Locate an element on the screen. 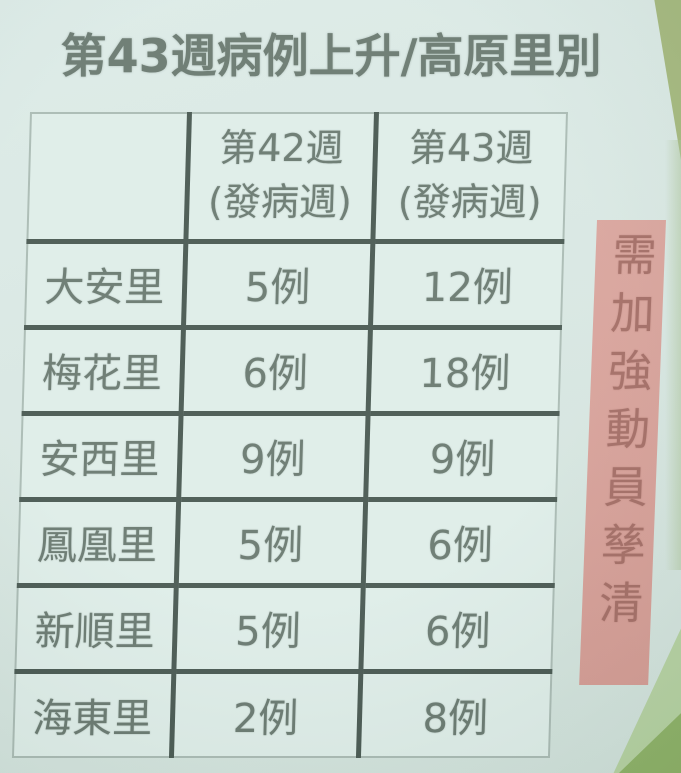 This screenshot has width=681, height=773. table-row: 海東里 2例 8例 is located at coordinates (282, 714).